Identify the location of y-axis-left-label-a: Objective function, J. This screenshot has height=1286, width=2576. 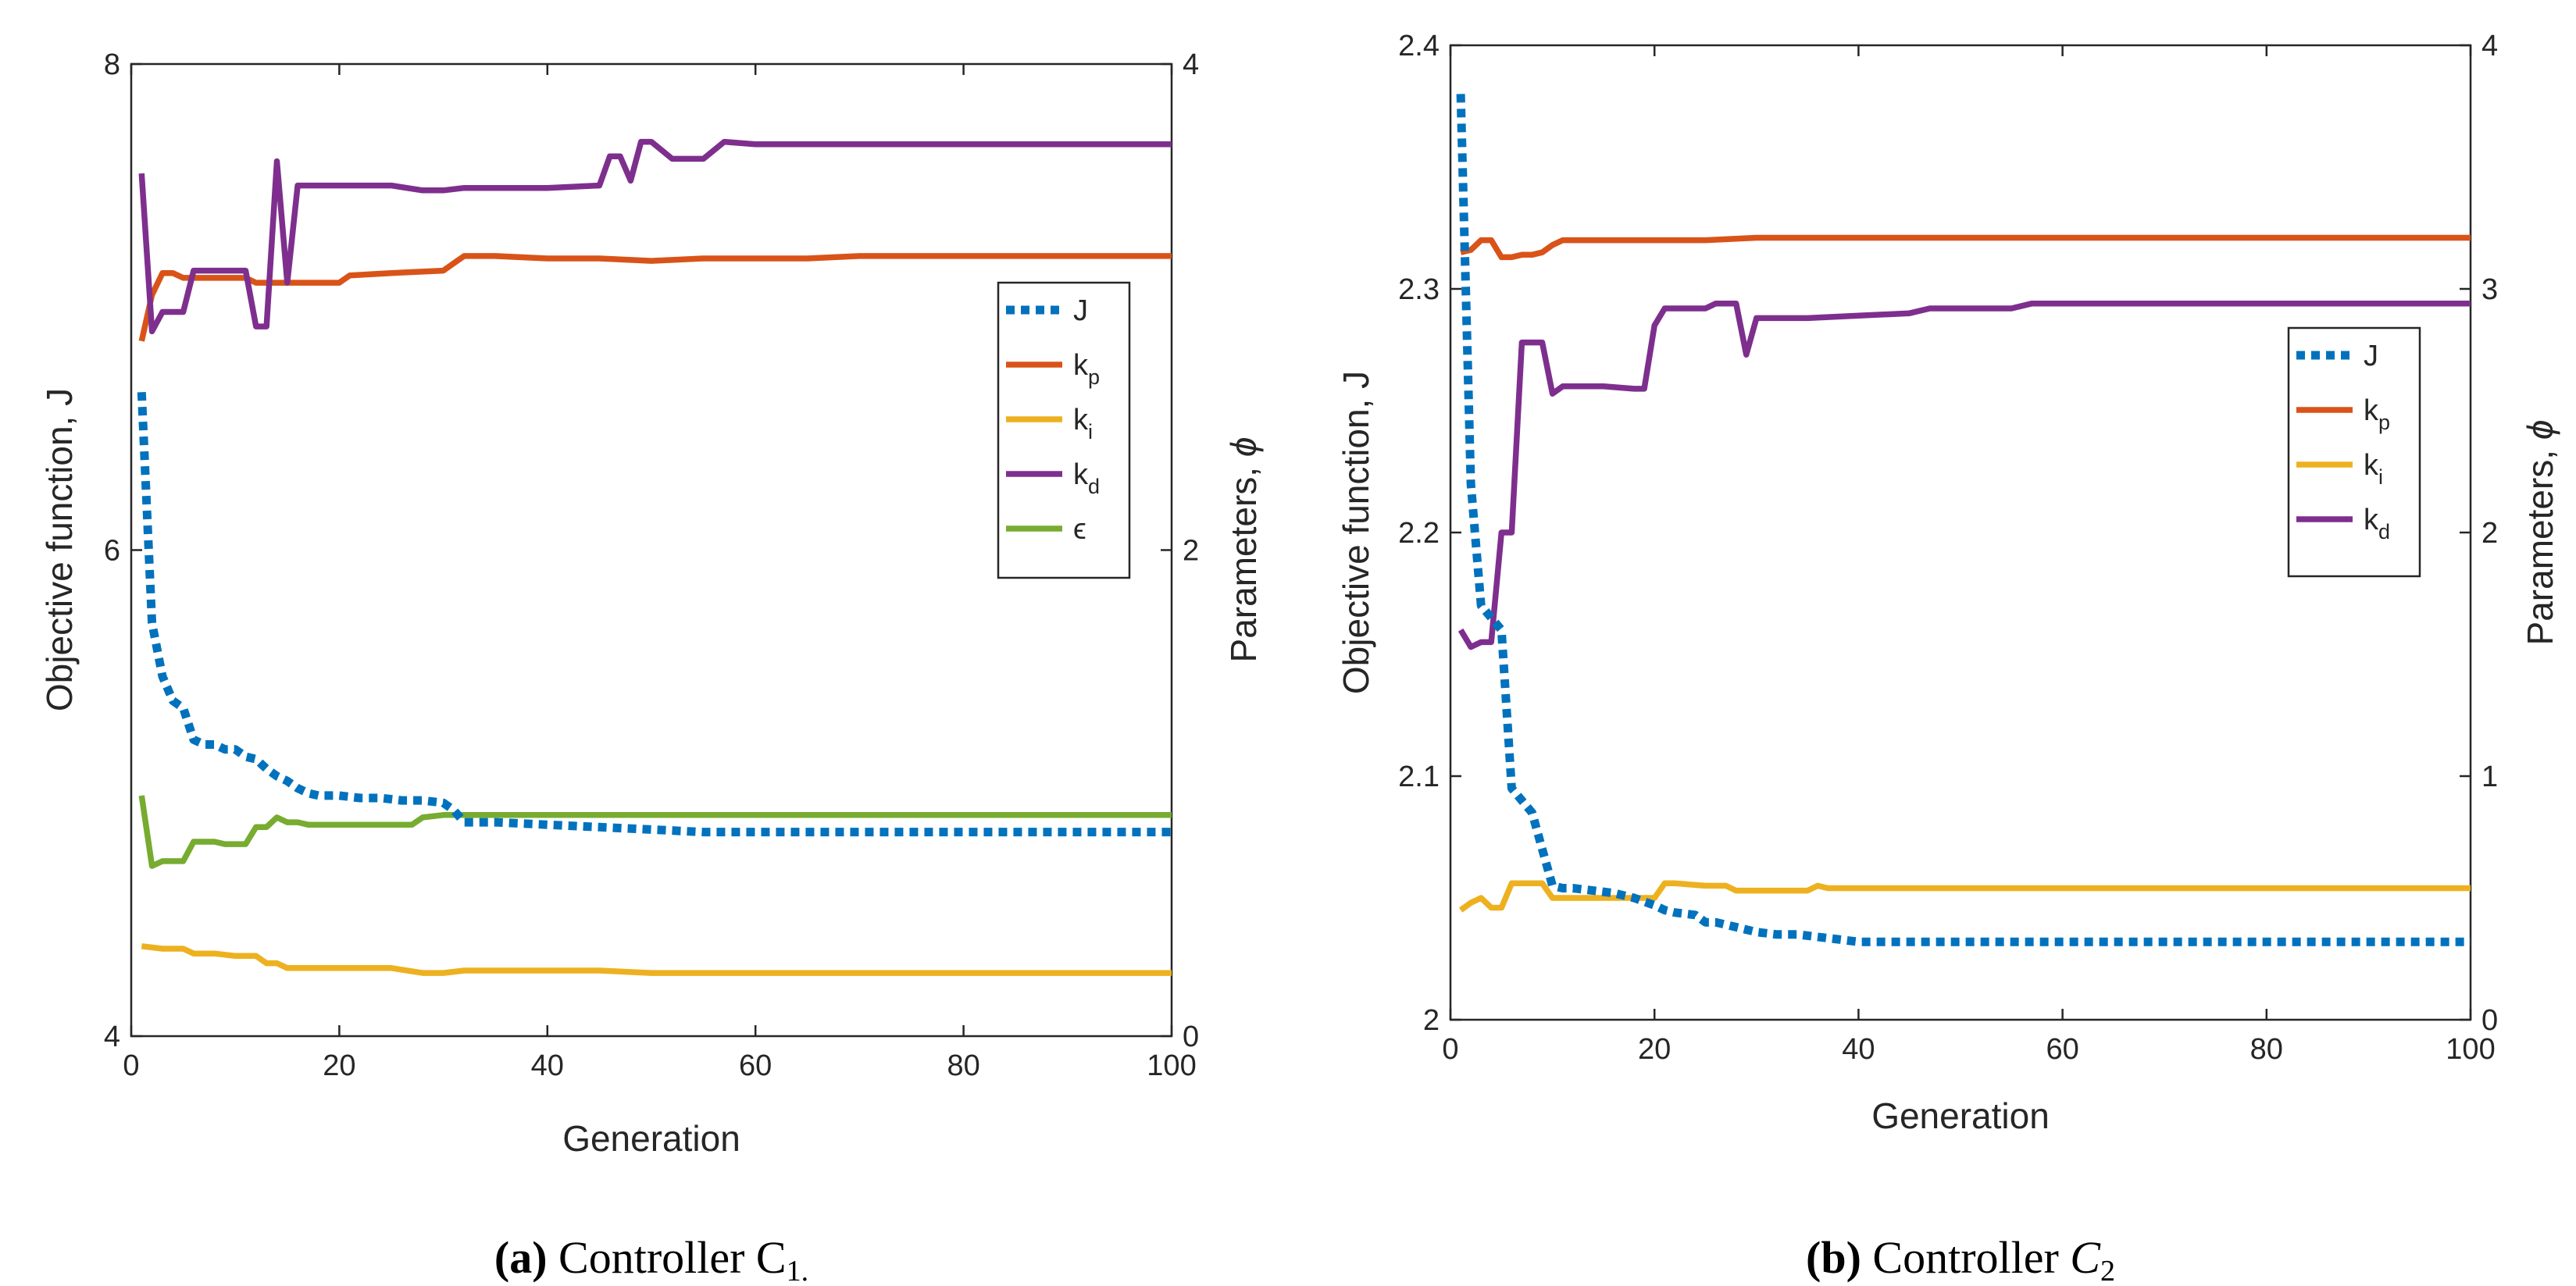
(59, 549).